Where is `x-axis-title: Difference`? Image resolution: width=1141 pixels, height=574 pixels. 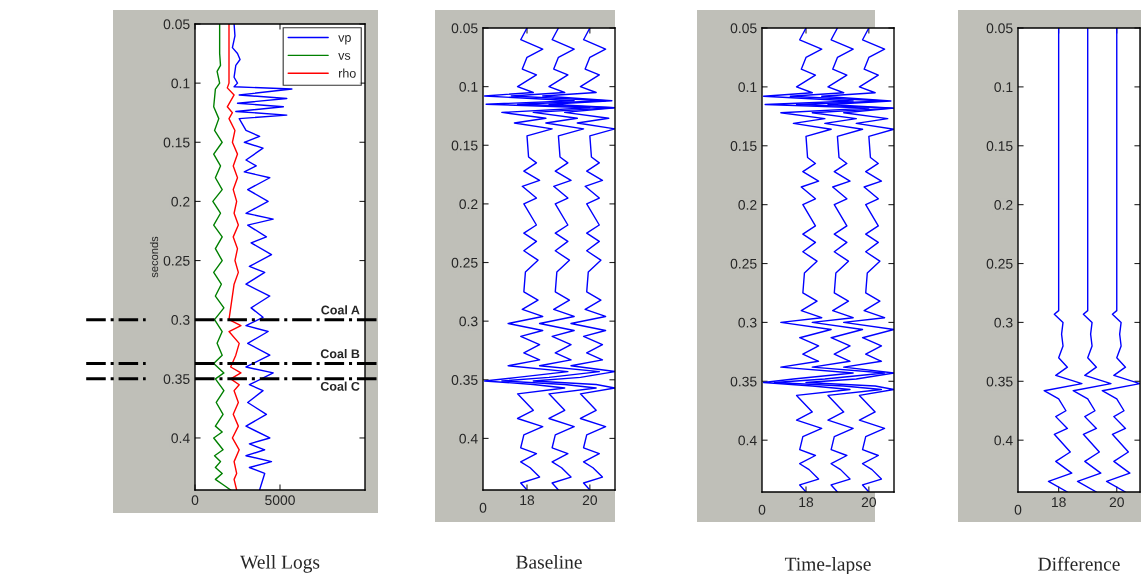 x-axis-title: Difference is located at coordinates (1079, 563).